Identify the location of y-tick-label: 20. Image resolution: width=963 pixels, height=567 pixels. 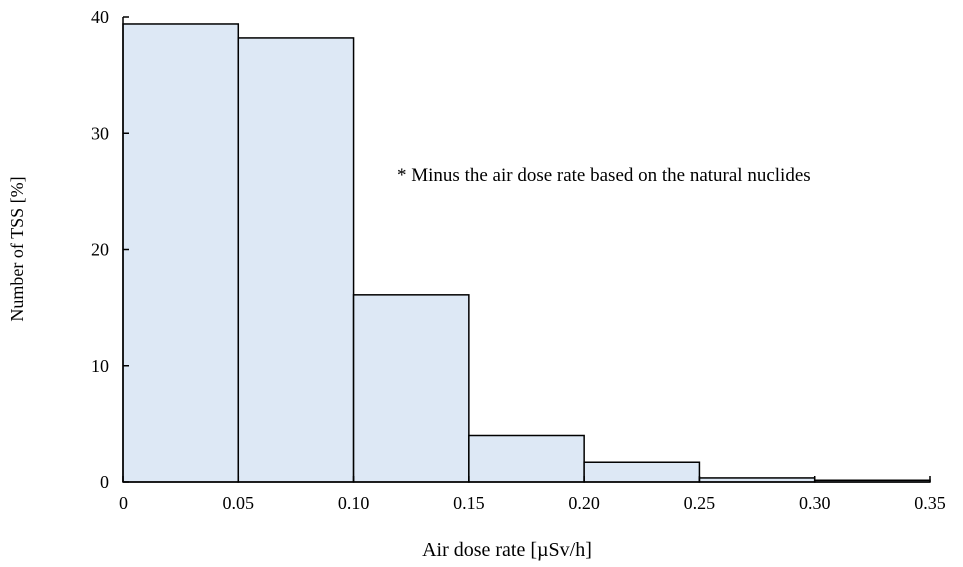
(100, 250).